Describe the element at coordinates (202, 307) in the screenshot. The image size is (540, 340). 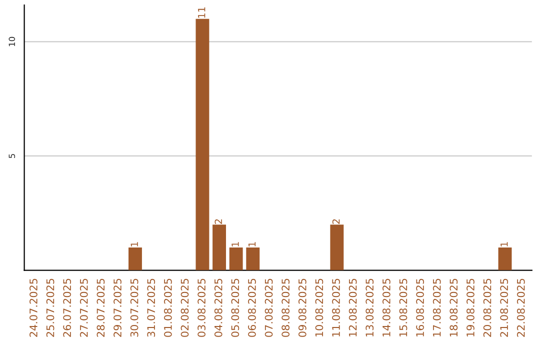
I see `x-tick-label: 03.08.2025` at that location.